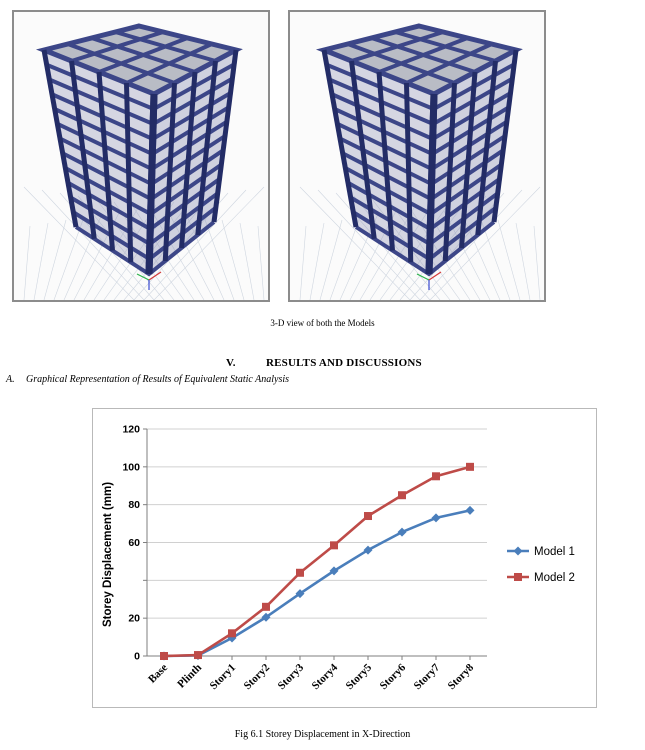 The width and height of the screenshot is (645, 750). Describe the element at coordinates (134, 505) in the screenshot. I see `y-tick-label: 80` at that location.